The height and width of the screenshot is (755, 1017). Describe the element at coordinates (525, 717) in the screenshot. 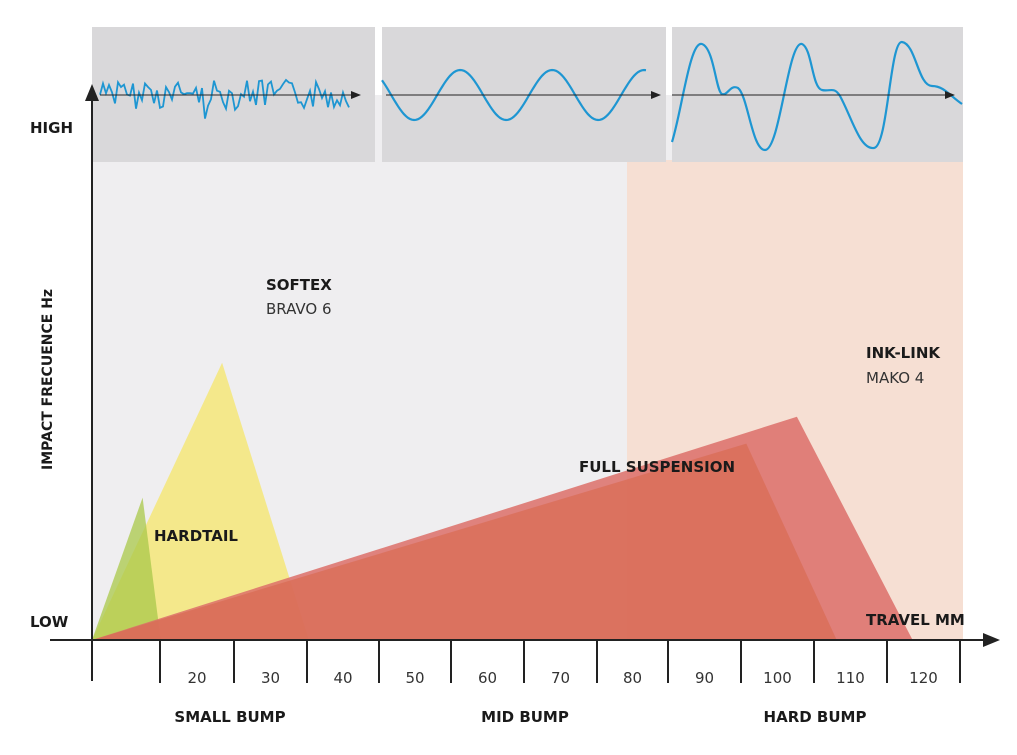

I see `zone-label-mid-bump: MID BUMP` at that location.